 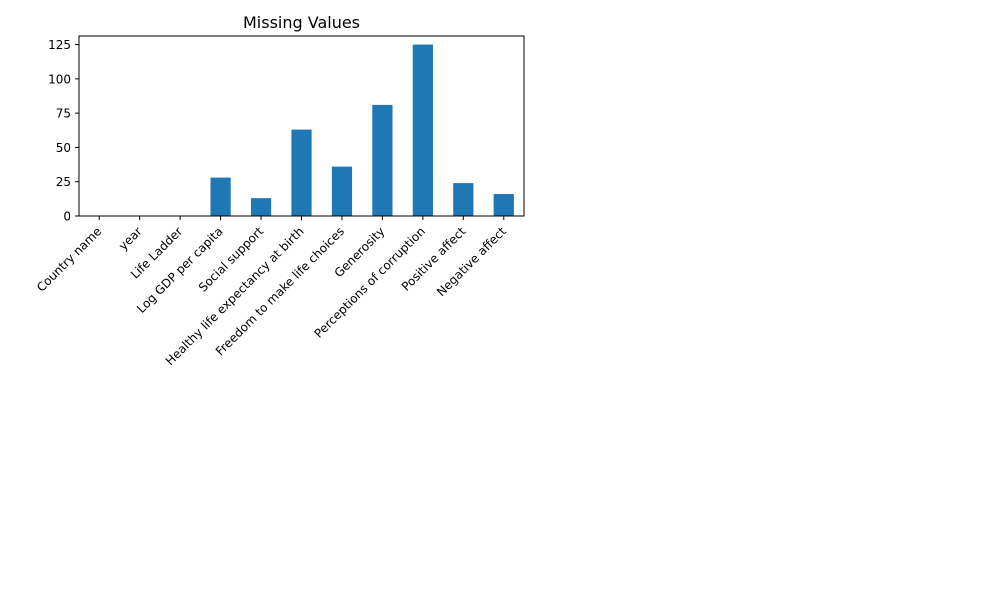 I want to click on y-tick-label-1: 25, so click(x=63, y=182).